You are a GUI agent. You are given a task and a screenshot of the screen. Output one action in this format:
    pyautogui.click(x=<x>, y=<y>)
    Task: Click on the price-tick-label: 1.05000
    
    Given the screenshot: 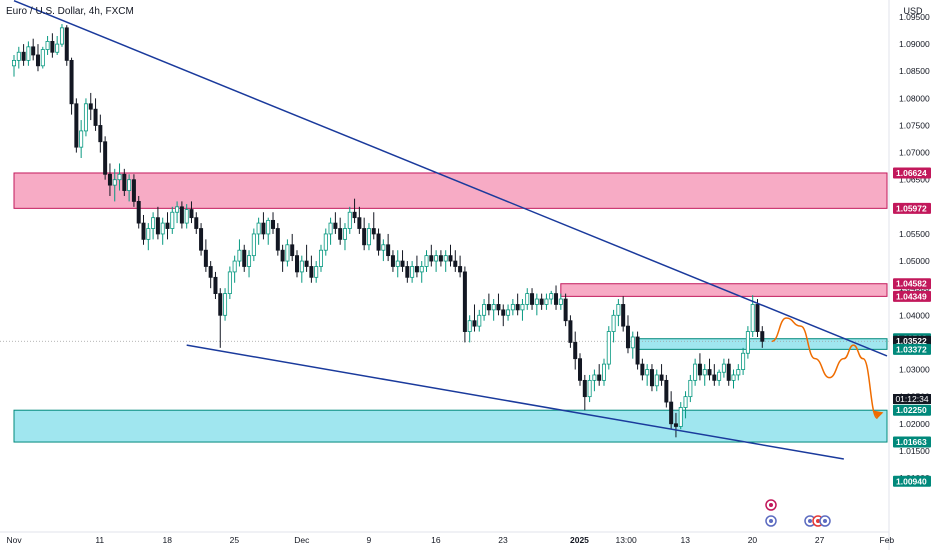 What is the action you would take?
    pyautogui.click(x=914, y=261)
    